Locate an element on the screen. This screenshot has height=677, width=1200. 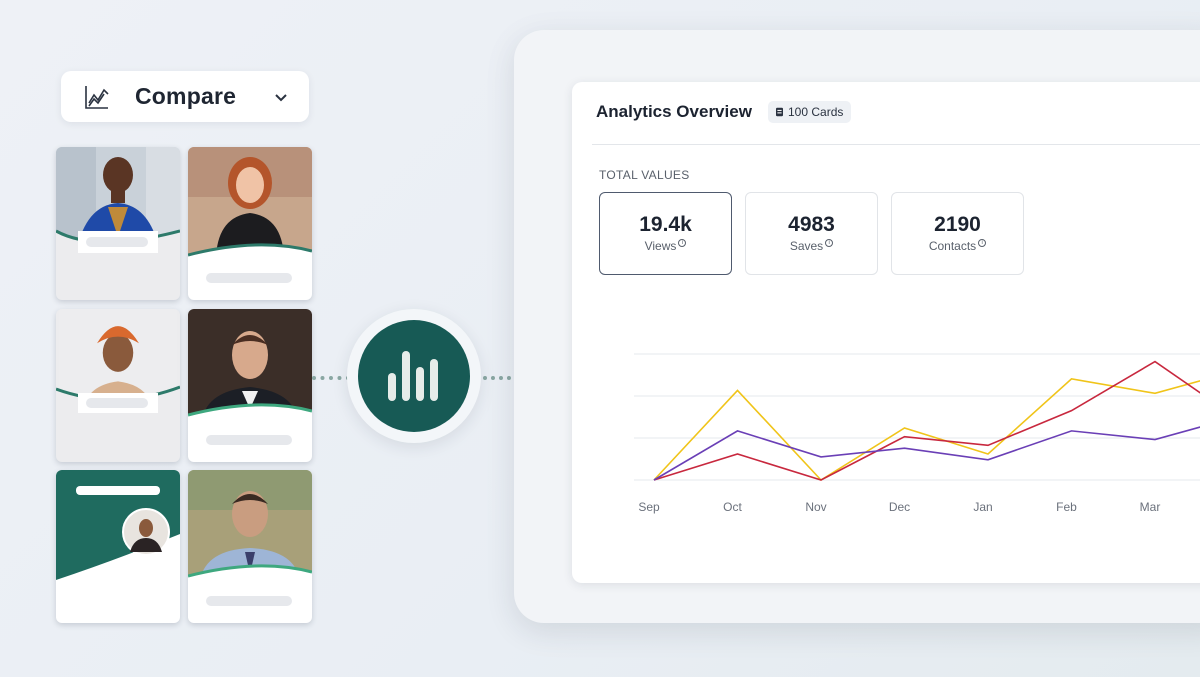
profile-photo is located at coordinates (250, 202).